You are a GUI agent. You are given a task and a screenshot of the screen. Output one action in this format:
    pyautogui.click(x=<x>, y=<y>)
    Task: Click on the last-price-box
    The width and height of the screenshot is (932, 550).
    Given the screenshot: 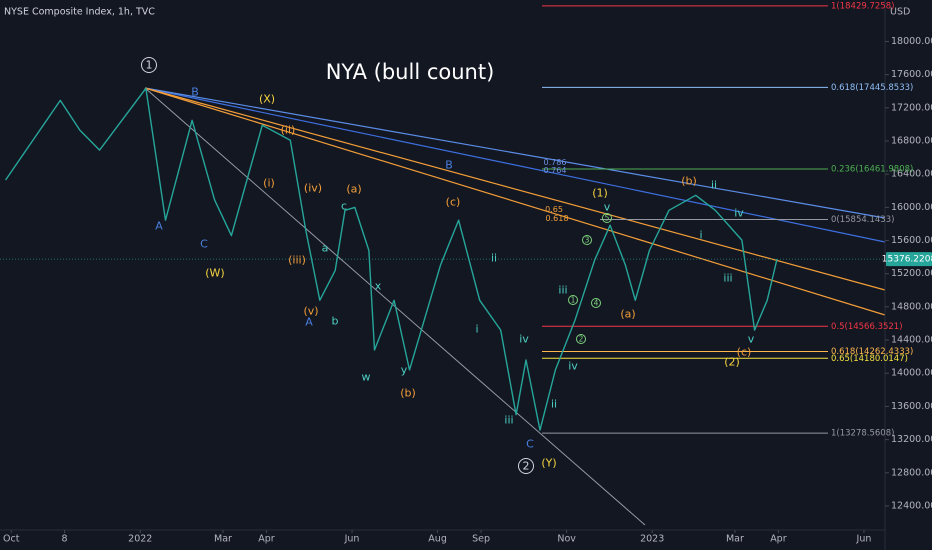 What is the action you would take?
    pyautogui.click(x=909, y=259)
    